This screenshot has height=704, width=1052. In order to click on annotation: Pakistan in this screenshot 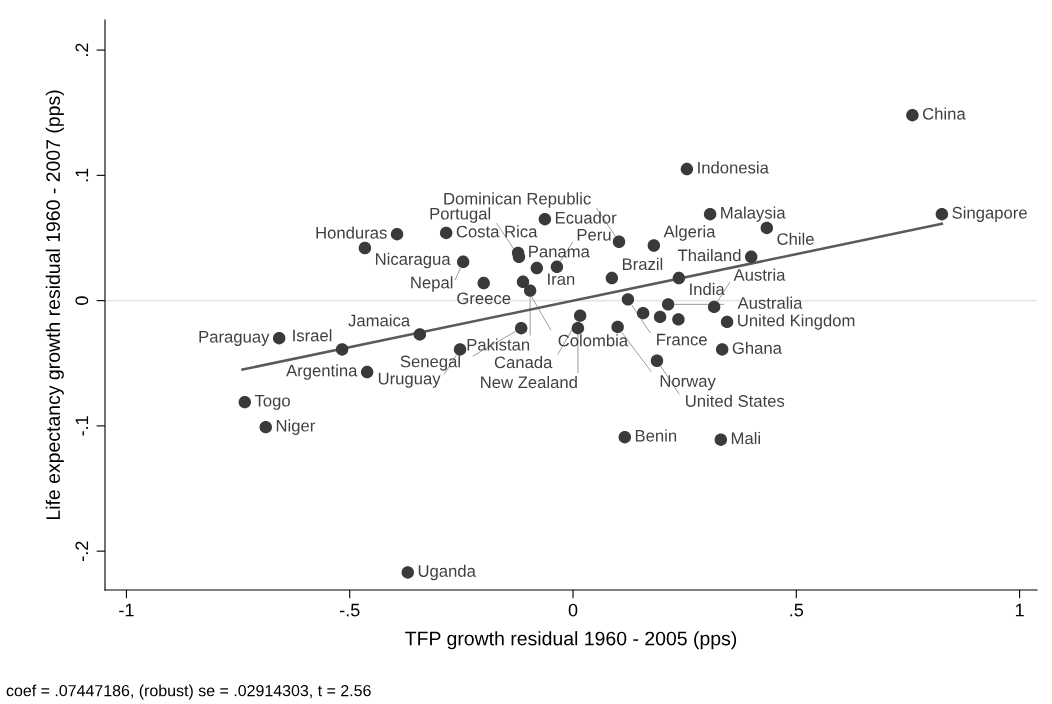, I will do `click(498, 344)`.